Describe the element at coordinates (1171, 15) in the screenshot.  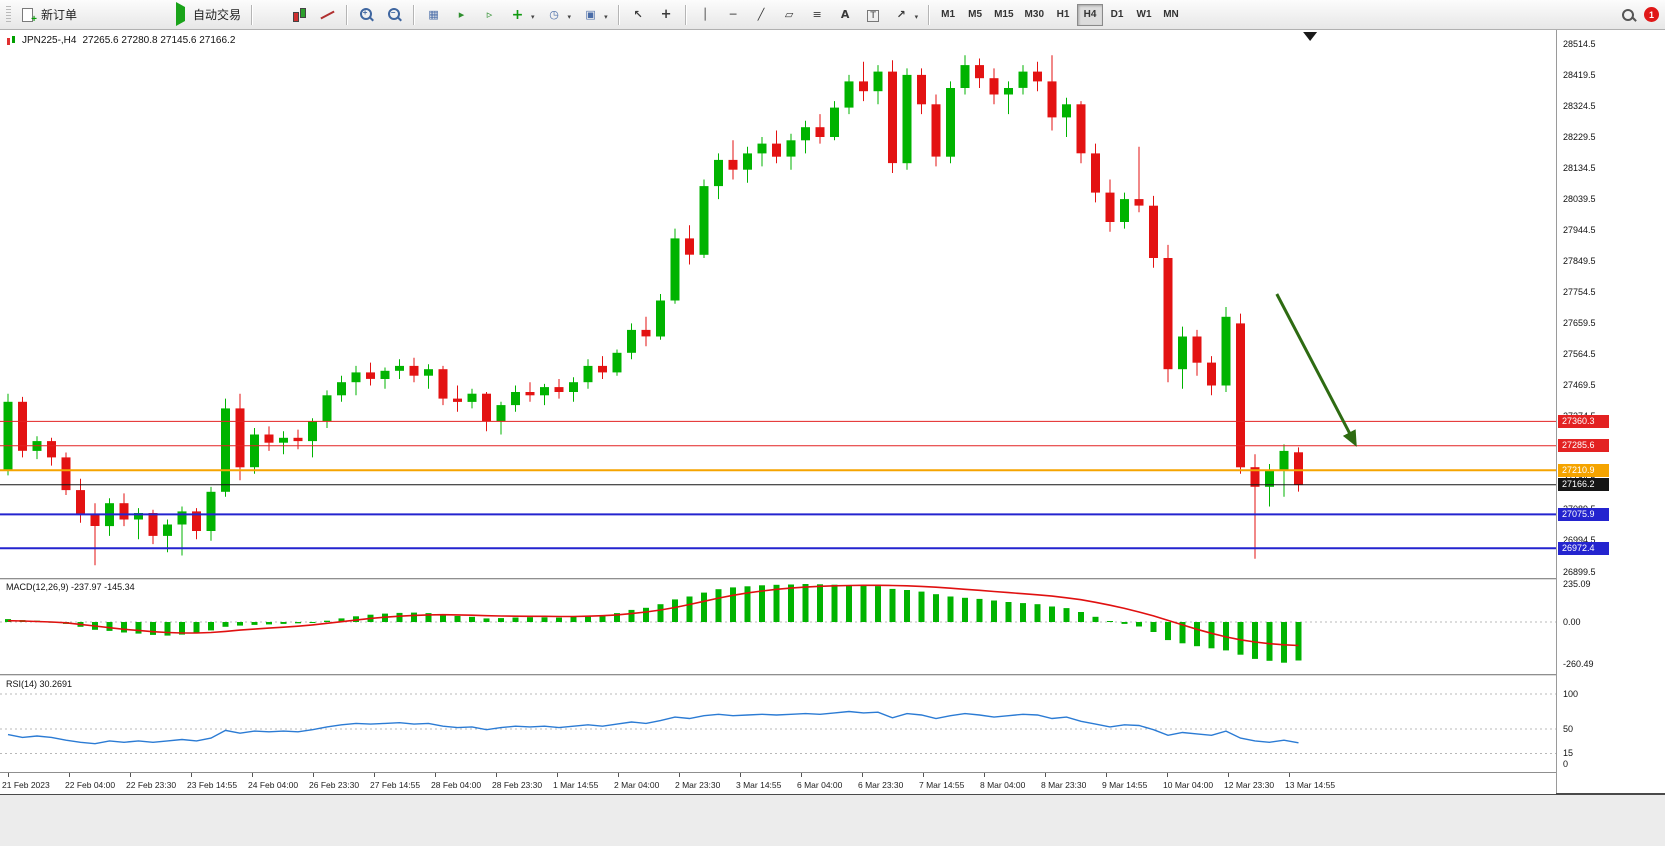
I see `timeframe-mn: MN` at that location.